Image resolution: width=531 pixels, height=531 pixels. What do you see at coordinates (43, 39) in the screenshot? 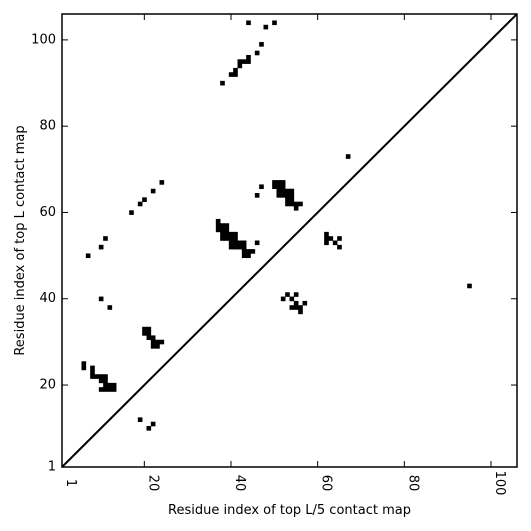
I see `y-tick-label: 100` at bounding box center [43, 39].